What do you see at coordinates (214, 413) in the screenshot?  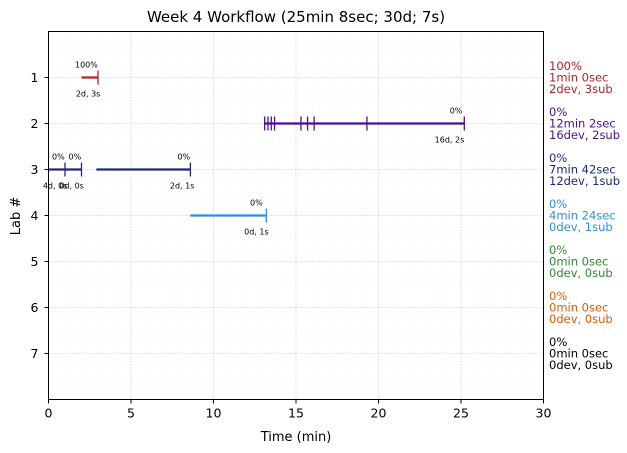 I see `x-tick-label: 10` at bounding box center [214, 413].